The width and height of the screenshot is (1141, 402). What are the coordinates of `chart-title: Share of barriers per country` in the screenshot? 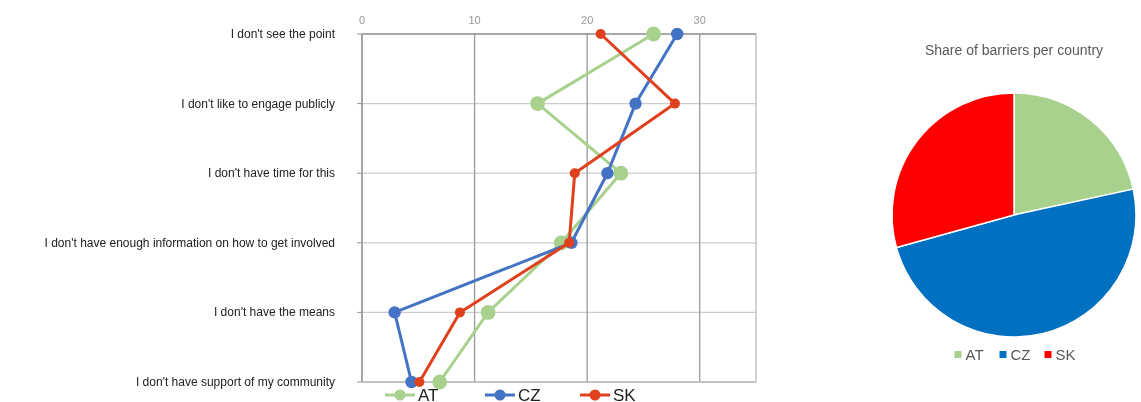 It's located at (1014, 50).